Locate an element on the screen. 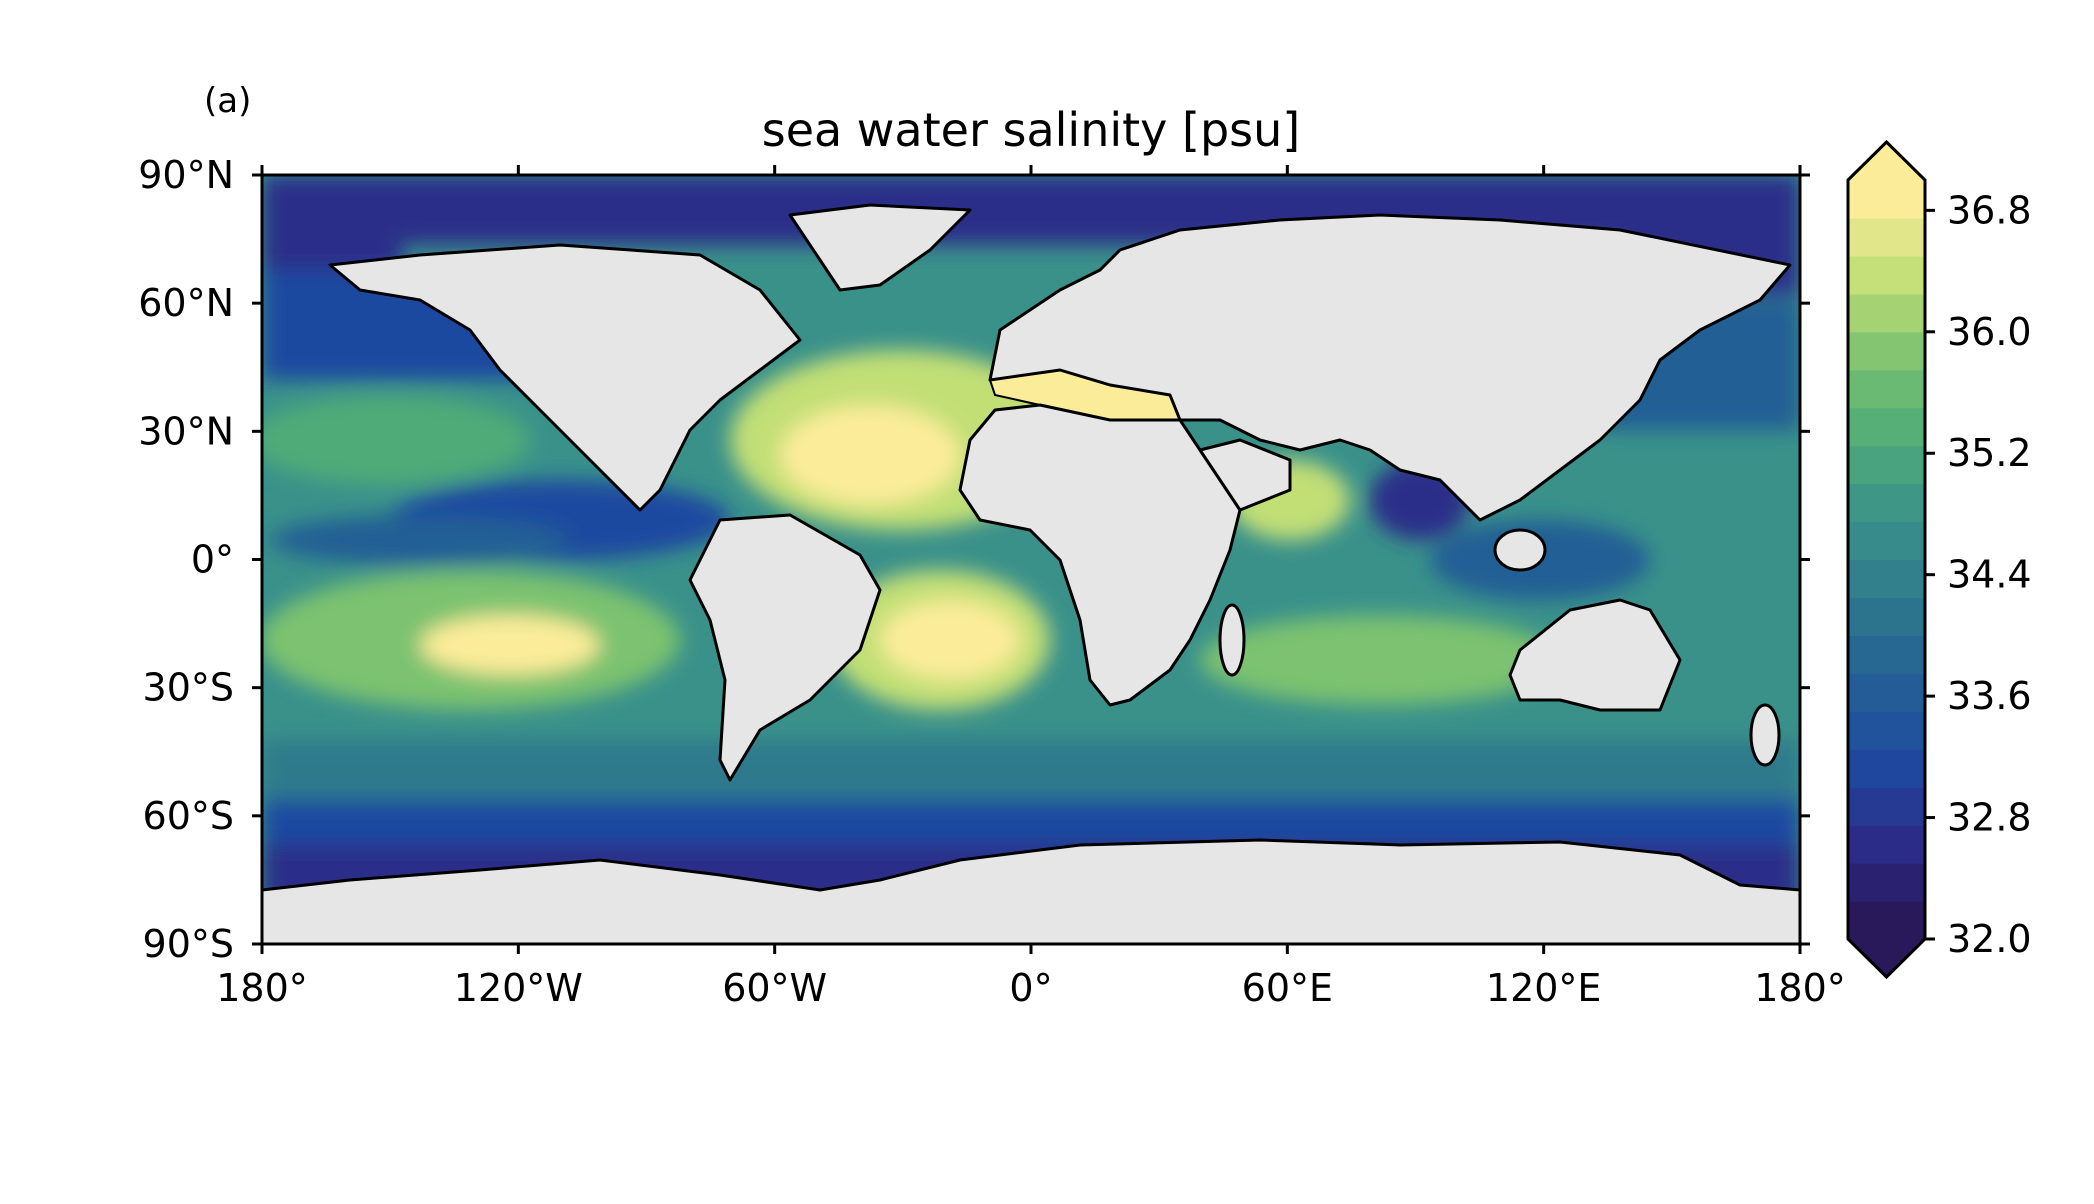 This screenshot has width=2094, height=1204. new-zealand is located at coordinates (1765, 735).